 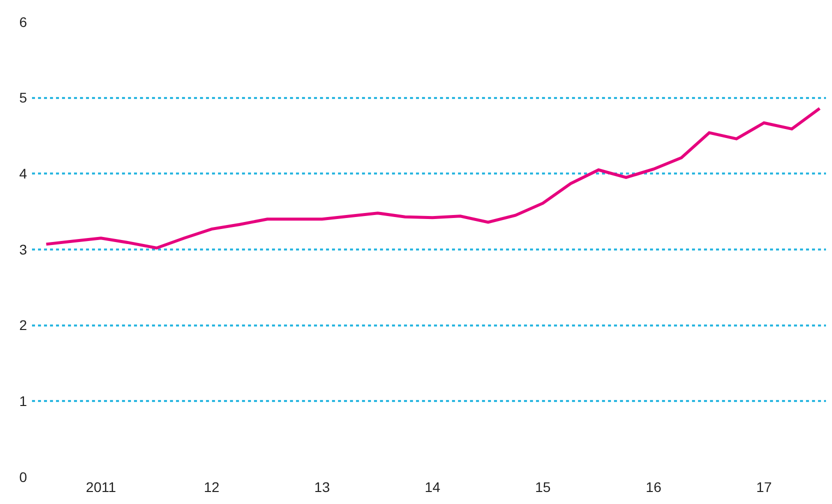 What do you see at coordinates (654, 487) in the screenshot?
I see `x-tick-label: 16` at bounding box center [654, 487].